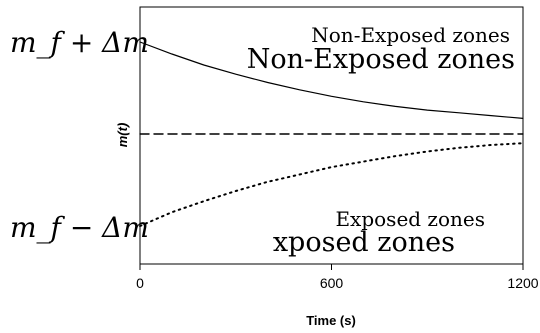  I want to click on annotation-exposed-large: xposed zones, so click(364, 242).